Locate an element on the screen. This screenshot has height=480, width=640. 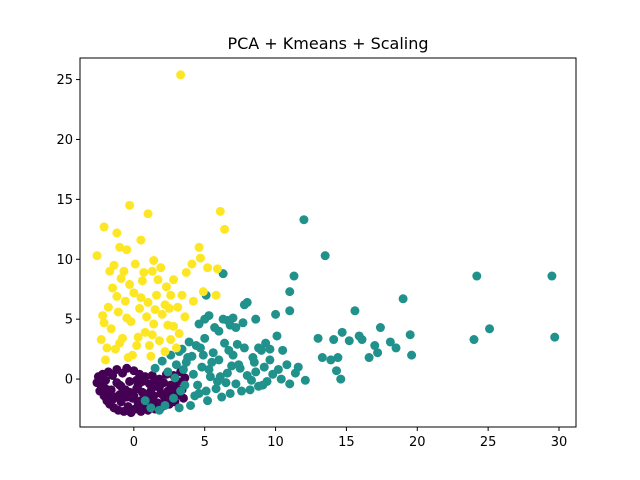
x-tick-label: 10 is located at coordinates (275, 442).